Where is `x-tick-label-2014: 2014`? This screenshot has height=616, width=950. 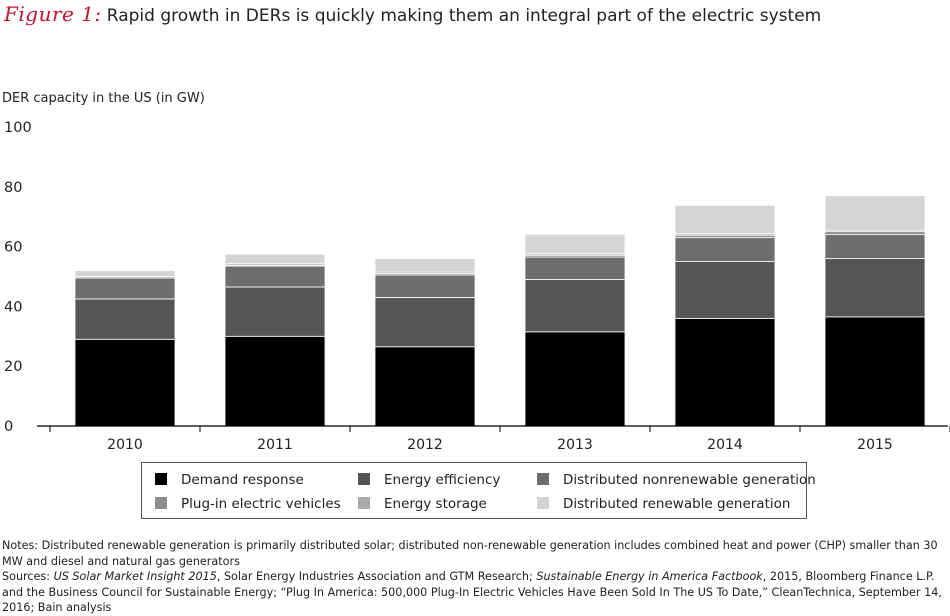 x-tick-label-2014: 2014 is located at coordinates (725, 445).